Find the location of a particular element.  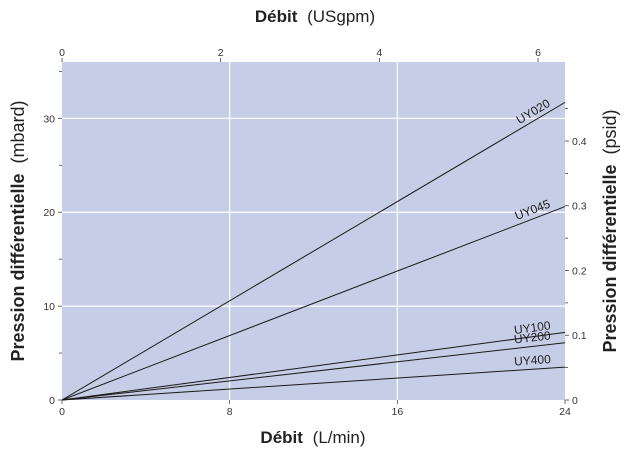

right-axis-title-unit: (psid) is located at coordinates (610, 131).